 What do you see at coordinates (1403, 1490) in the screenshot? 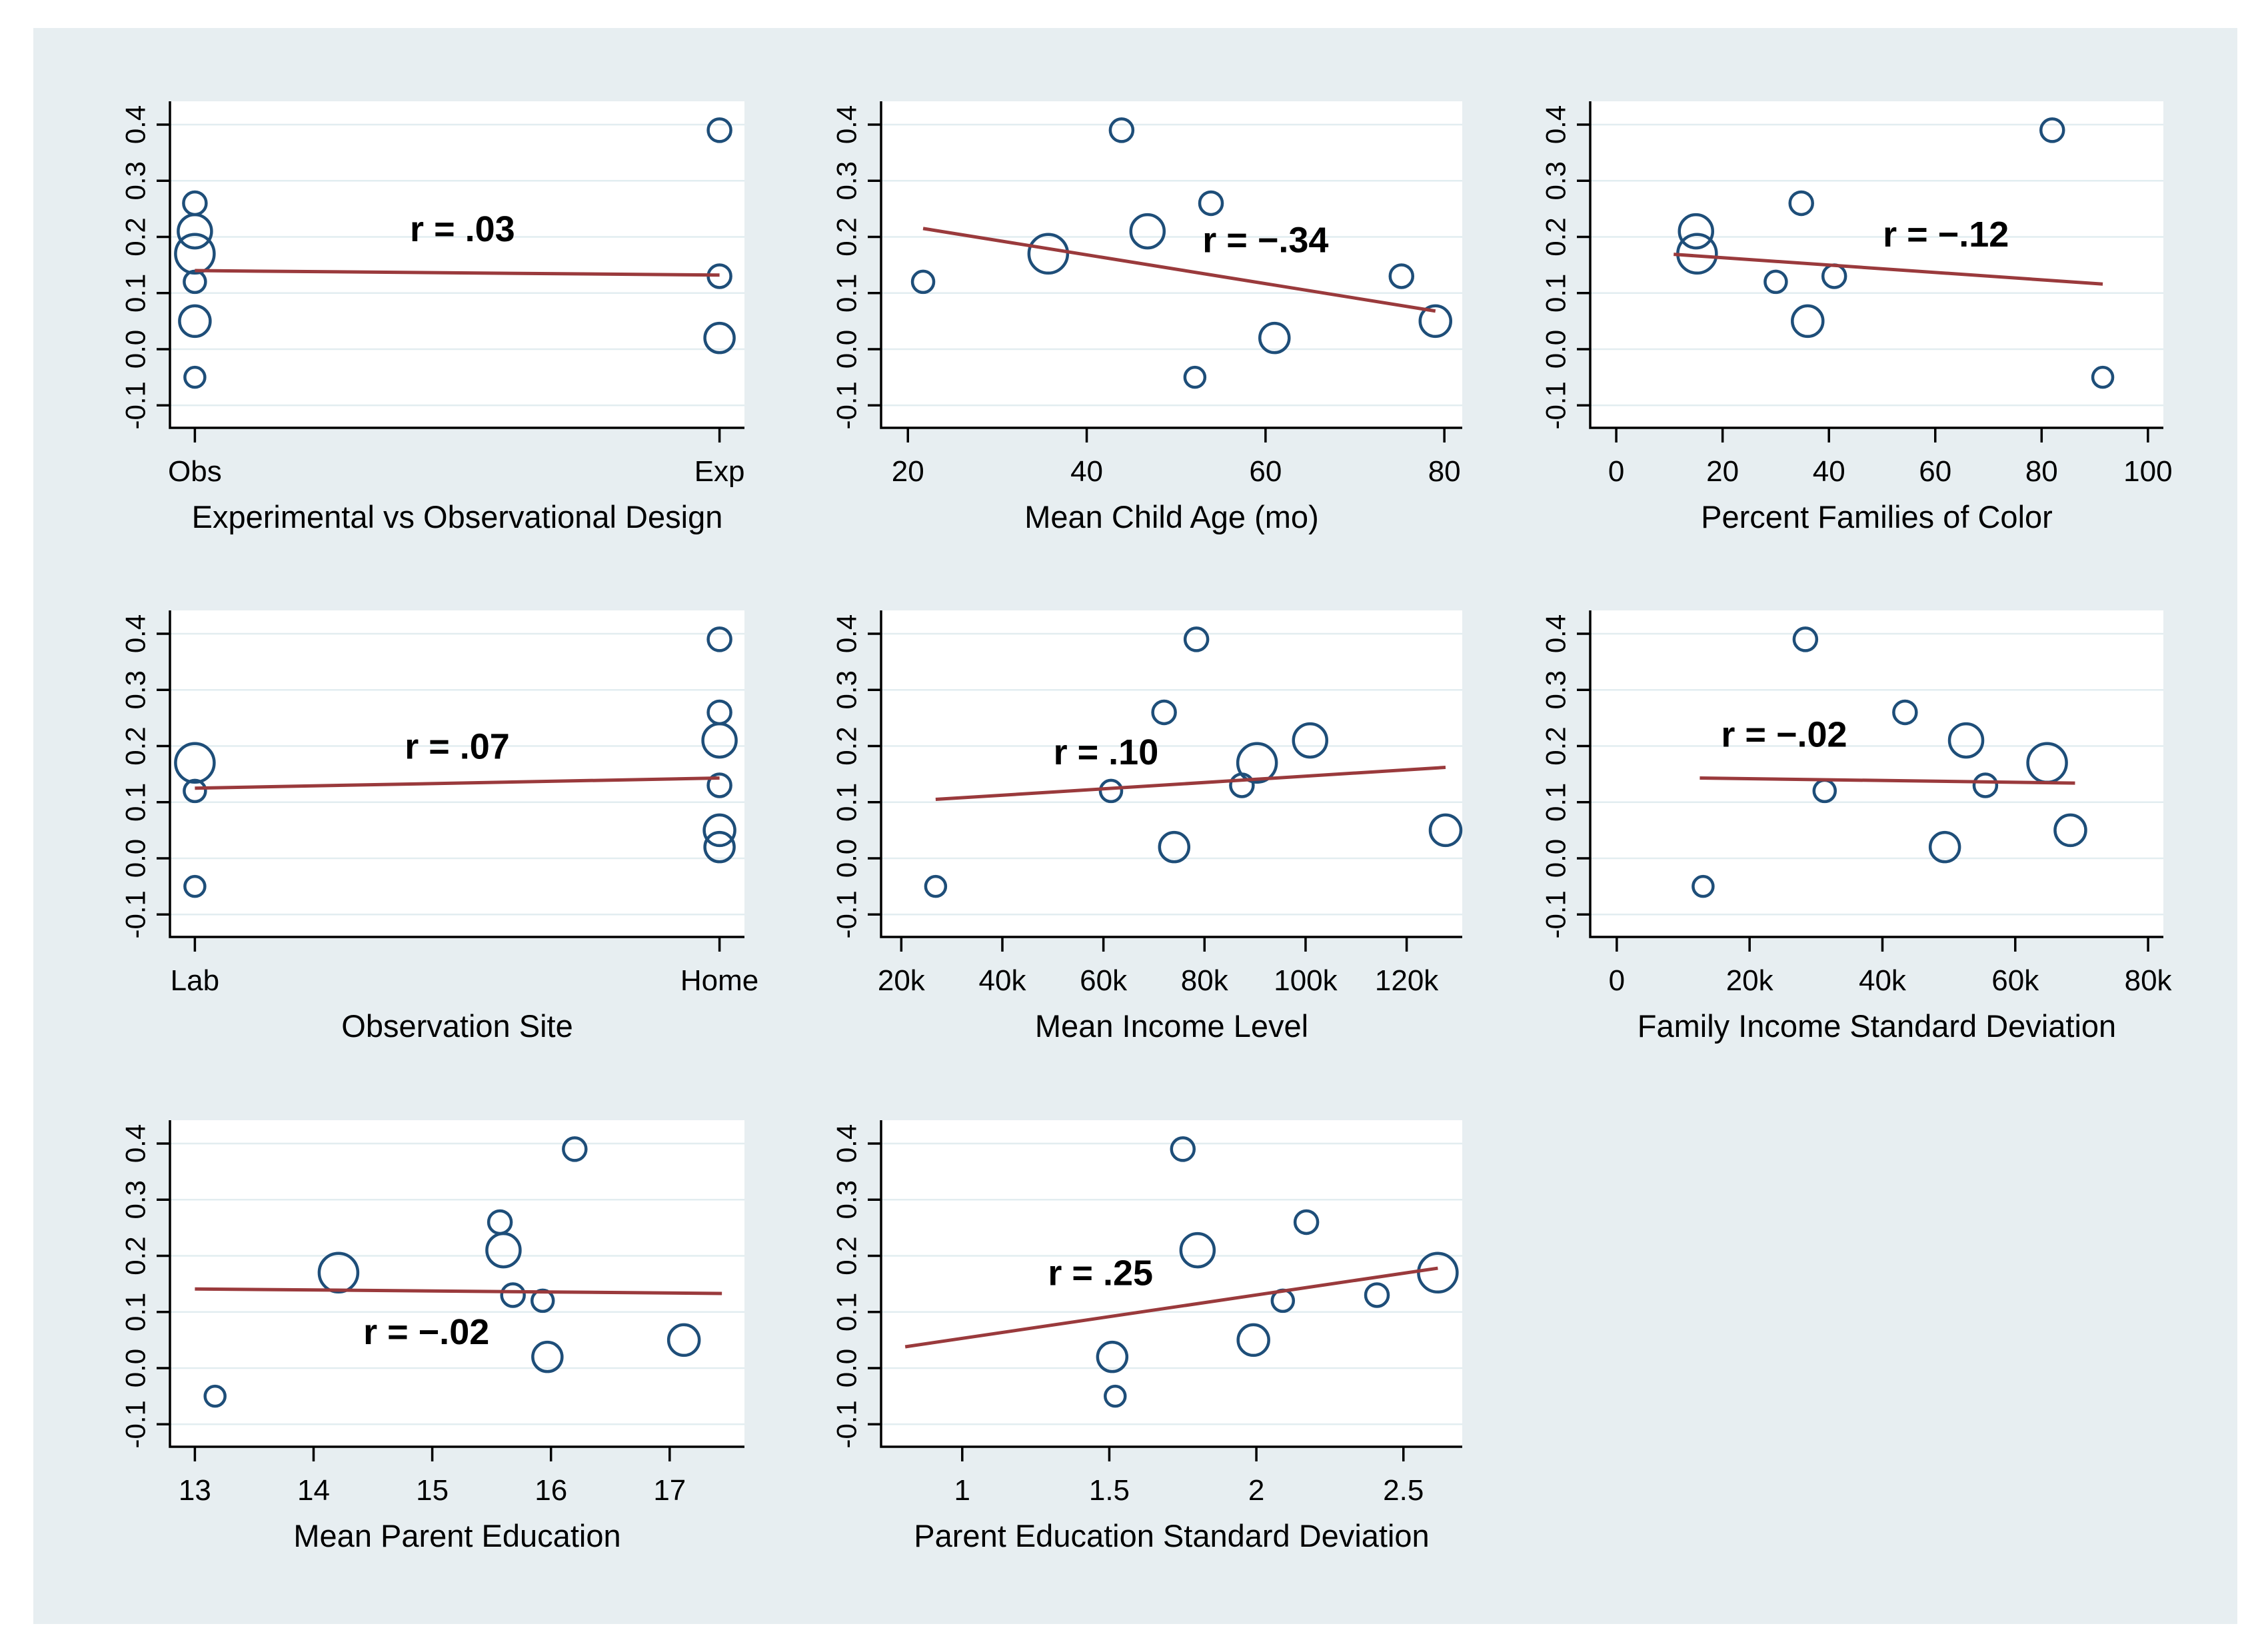
I see `x-tick-label: 2.5` at bounding box center [1403, 1490].